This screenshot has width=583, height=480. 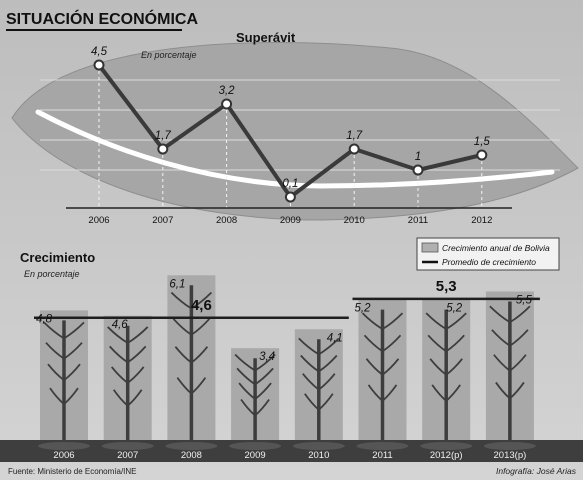 What do you see at coordinates (169, 55) in the screenshot?
I see `top-chart-subtitle: En porcentaje` at bounding box center [169, 55].